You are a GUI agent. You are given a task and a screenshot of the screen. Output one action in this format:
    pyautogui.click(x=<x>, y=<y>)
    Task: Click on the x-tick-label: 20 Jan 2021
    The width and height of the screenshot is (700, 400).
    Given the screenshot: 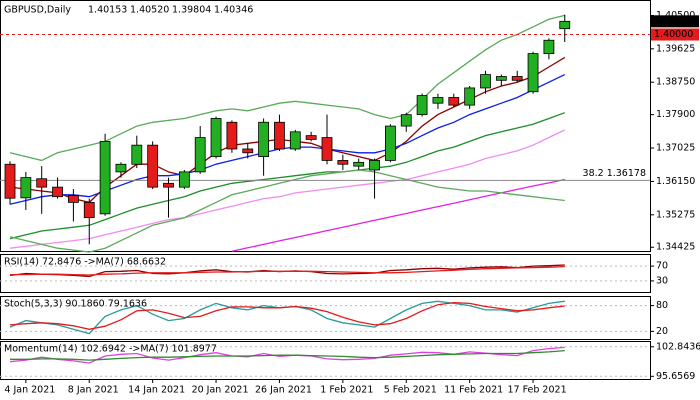 What is the action you would take?
    pyautogui.click(x=220, y=390)
    